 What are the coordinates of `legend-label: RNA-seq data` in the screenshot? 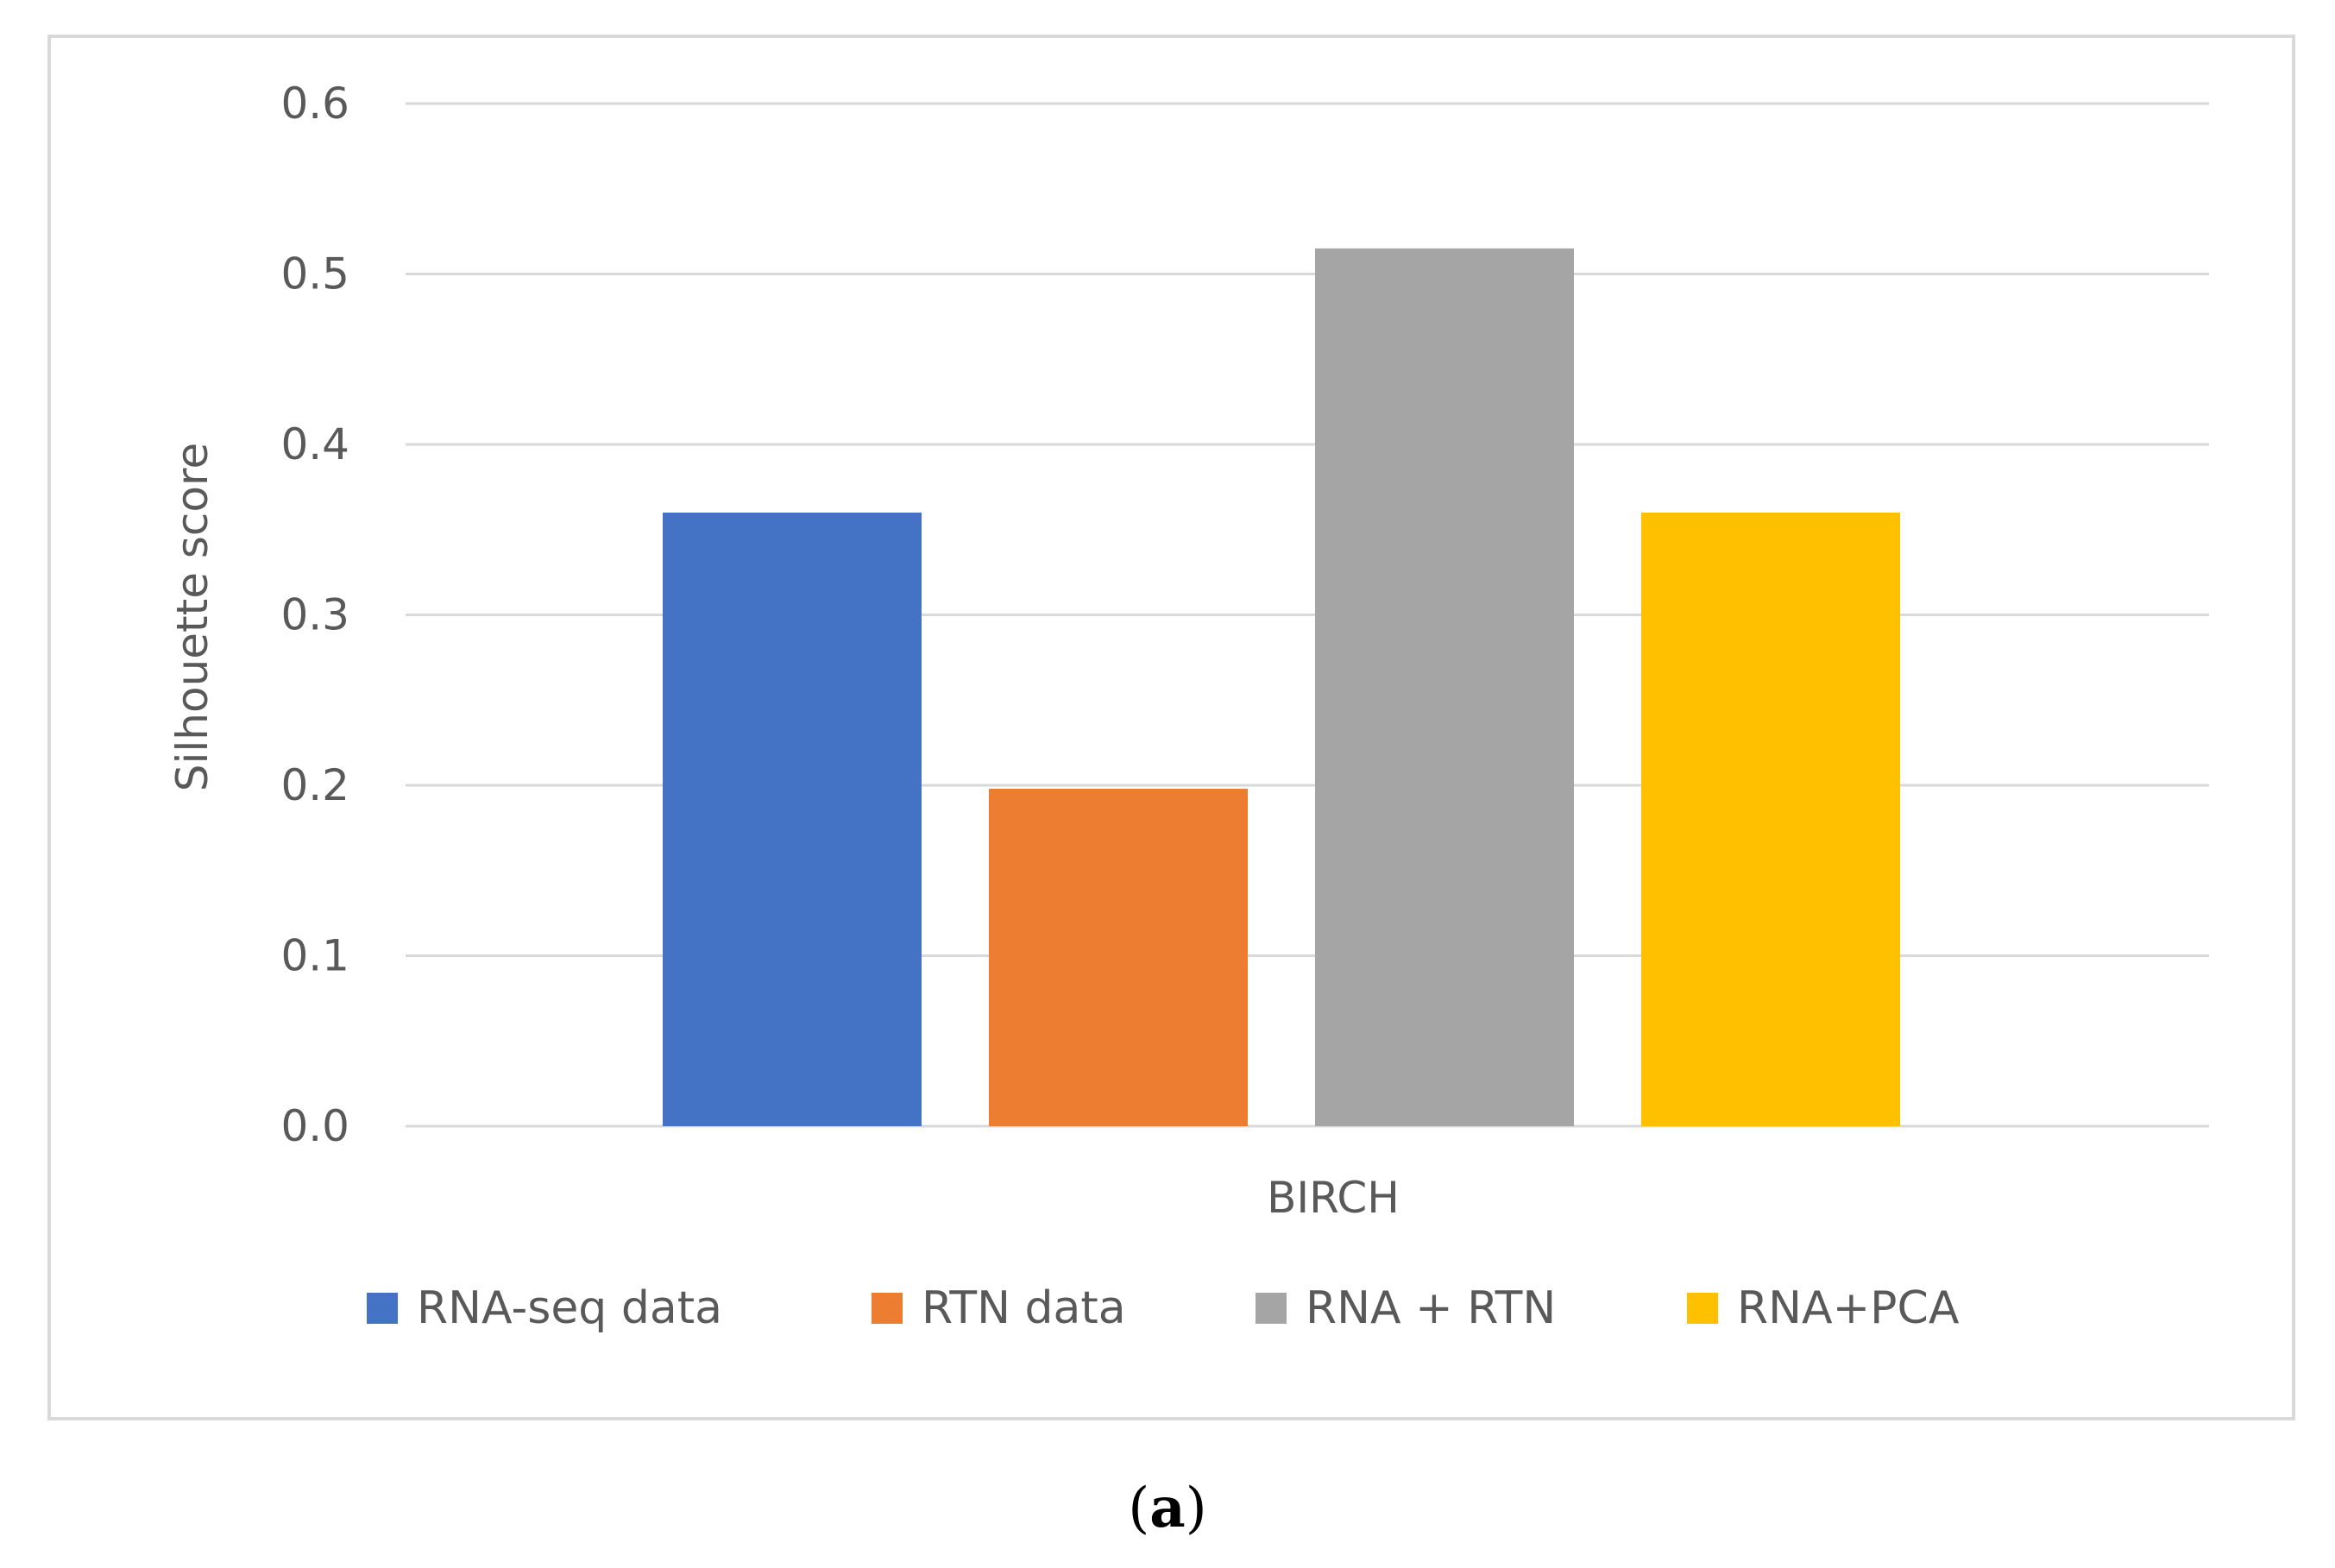 It's located at (570, 1308).